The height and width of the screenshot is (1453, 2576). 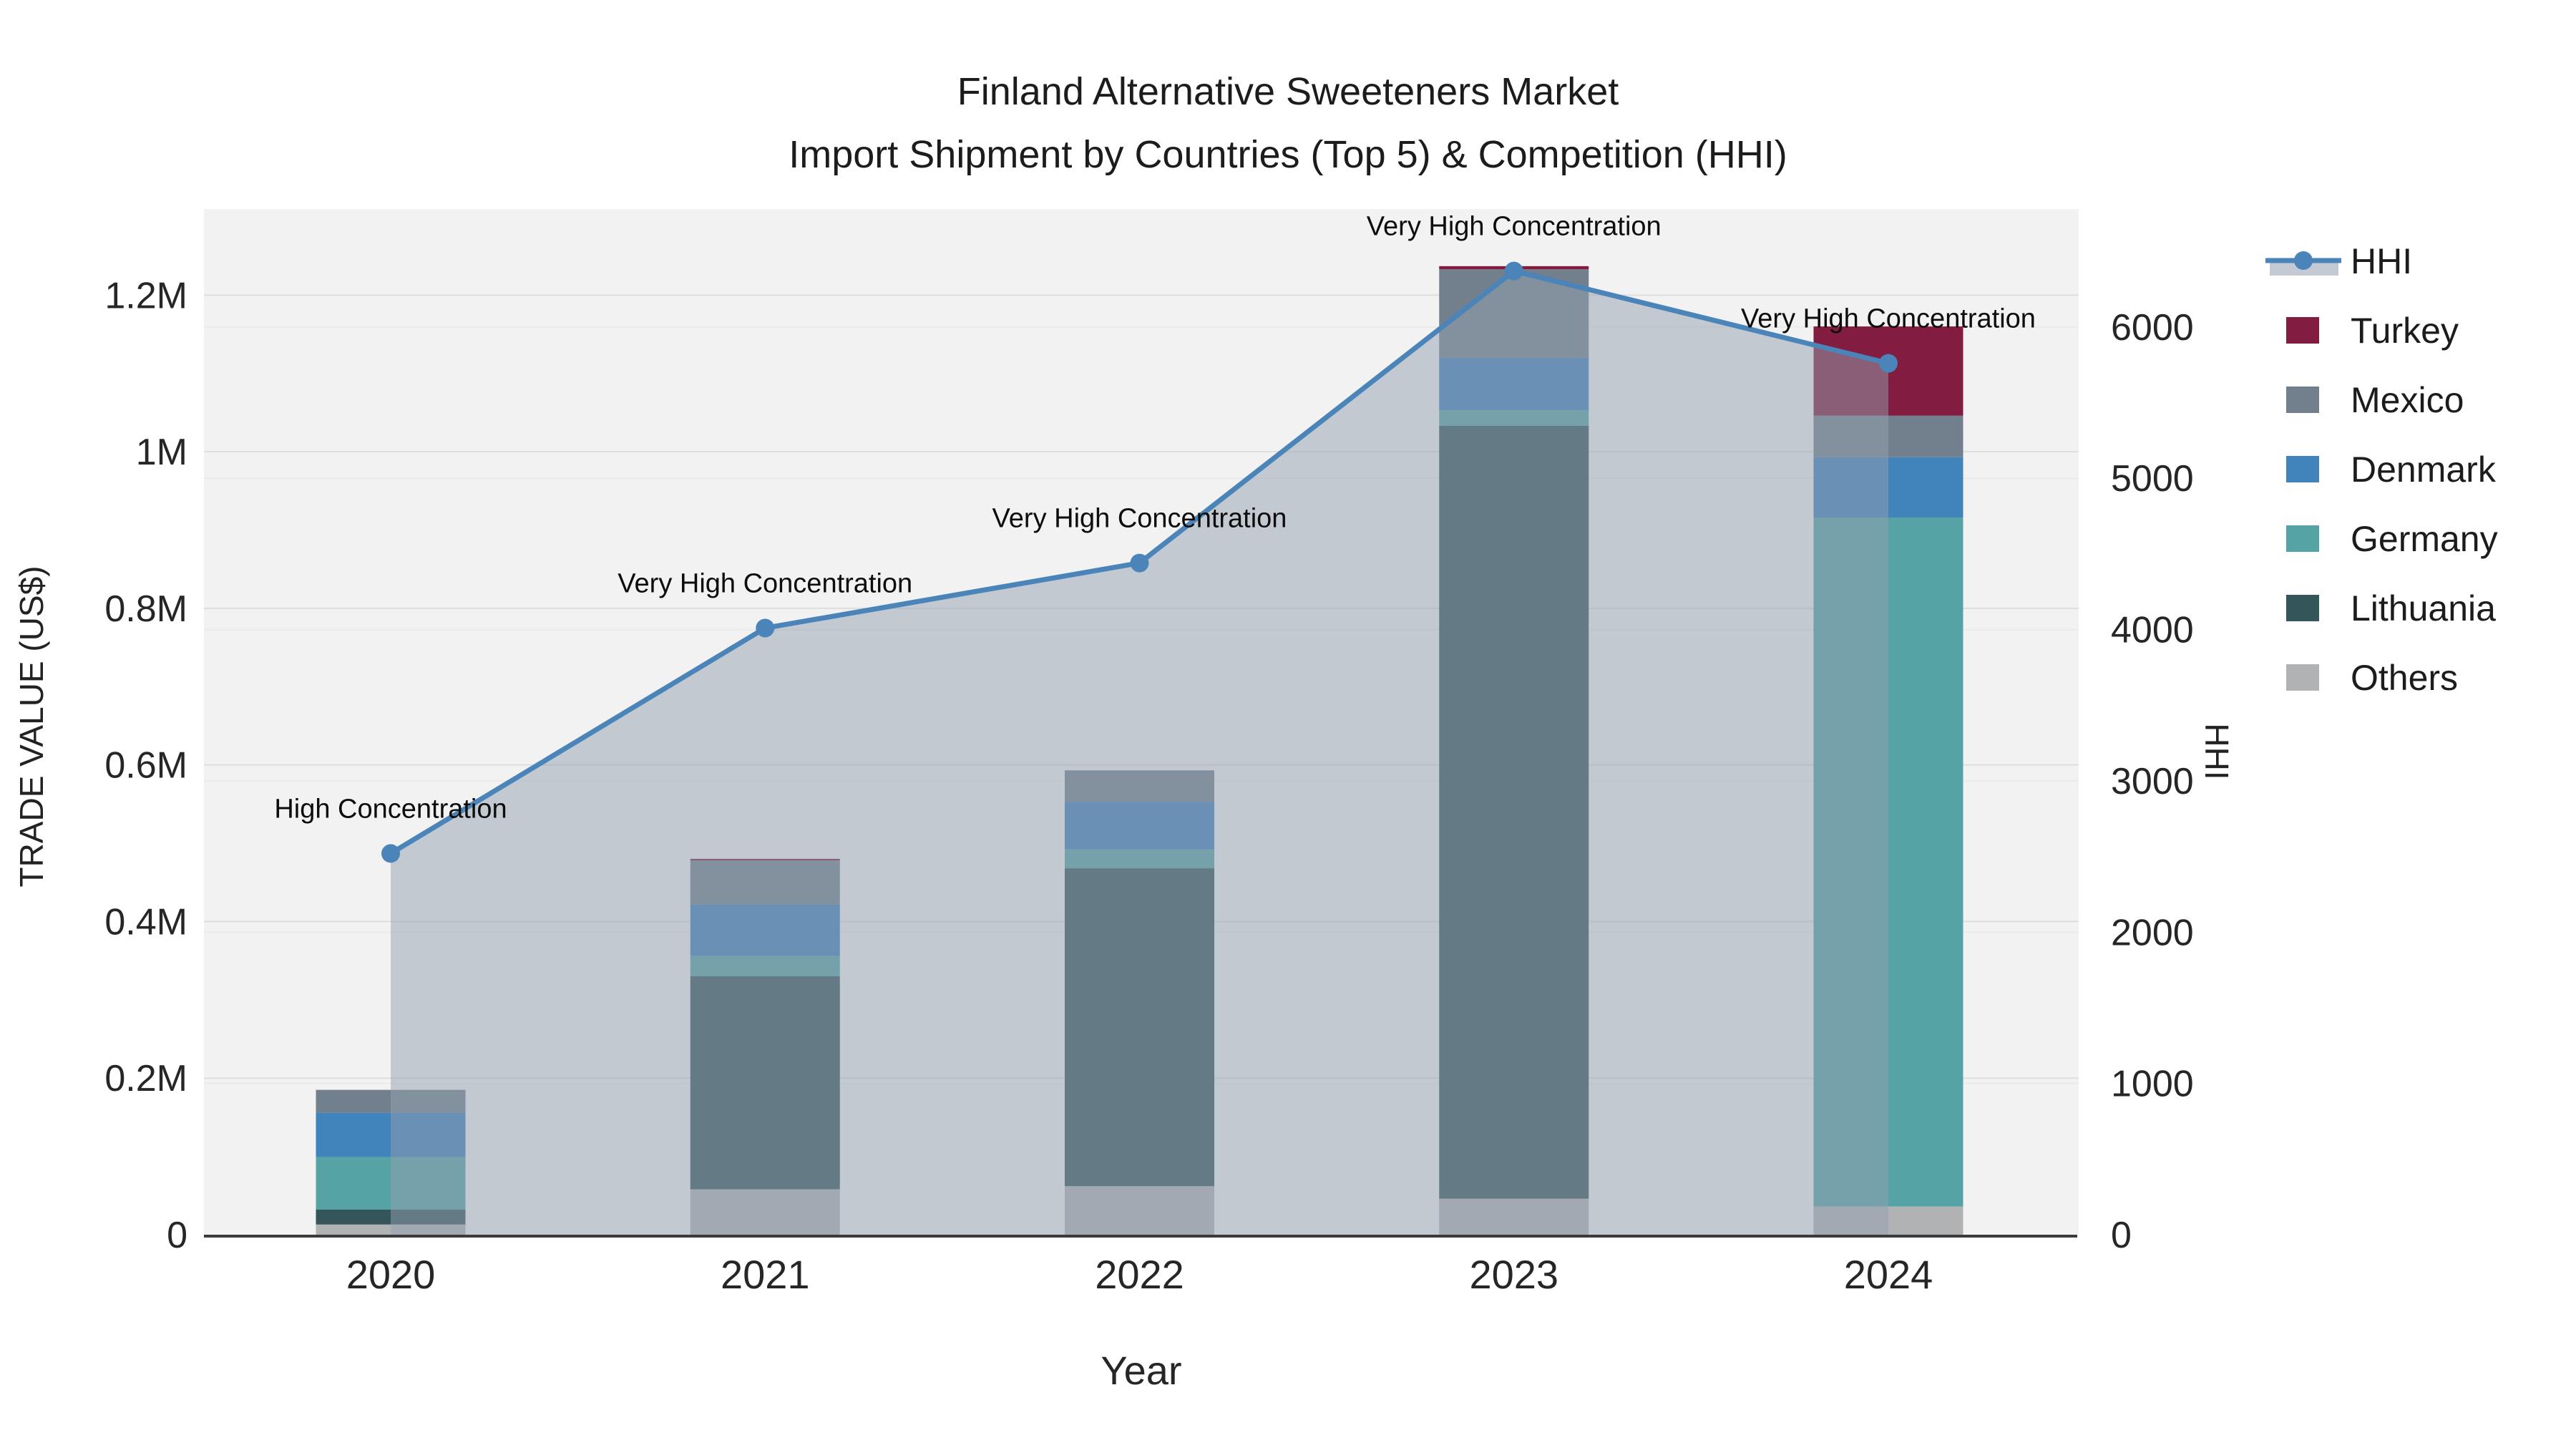 I want to click on y-left-tick-0.4M: 0.4M, so click(x=145, y=922).